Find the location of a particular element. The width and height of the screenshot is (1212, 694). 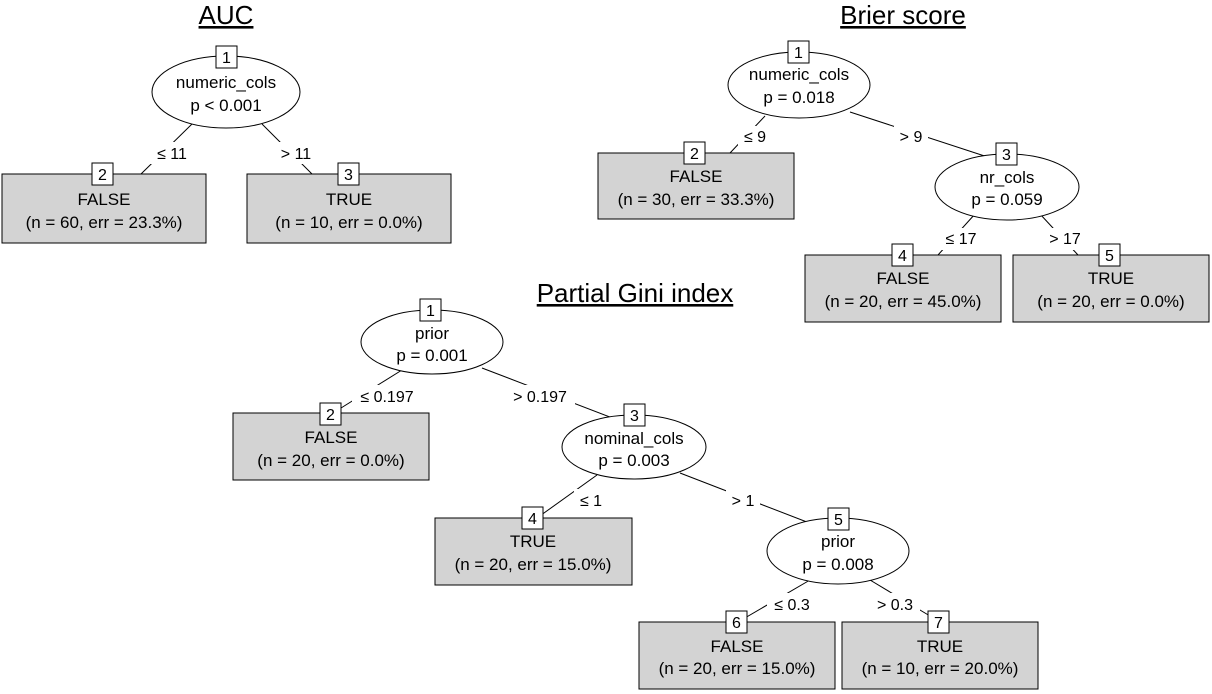

split-p-value: p = 0.001 is located at coordinates (431, 355).